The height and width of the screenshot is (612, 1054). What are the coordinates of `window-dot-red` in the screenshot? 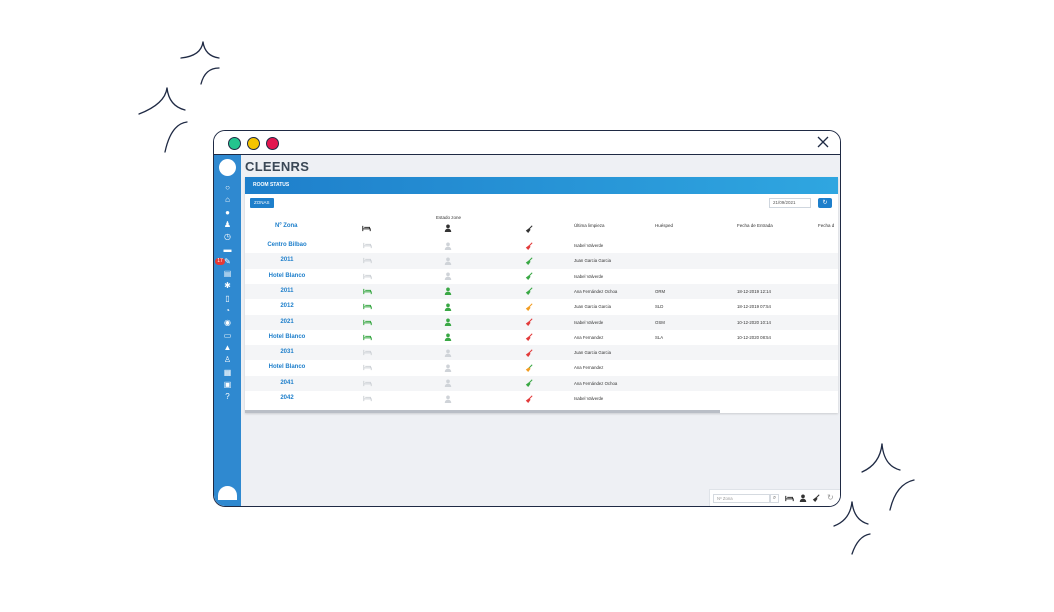 It's located at (272, 143).